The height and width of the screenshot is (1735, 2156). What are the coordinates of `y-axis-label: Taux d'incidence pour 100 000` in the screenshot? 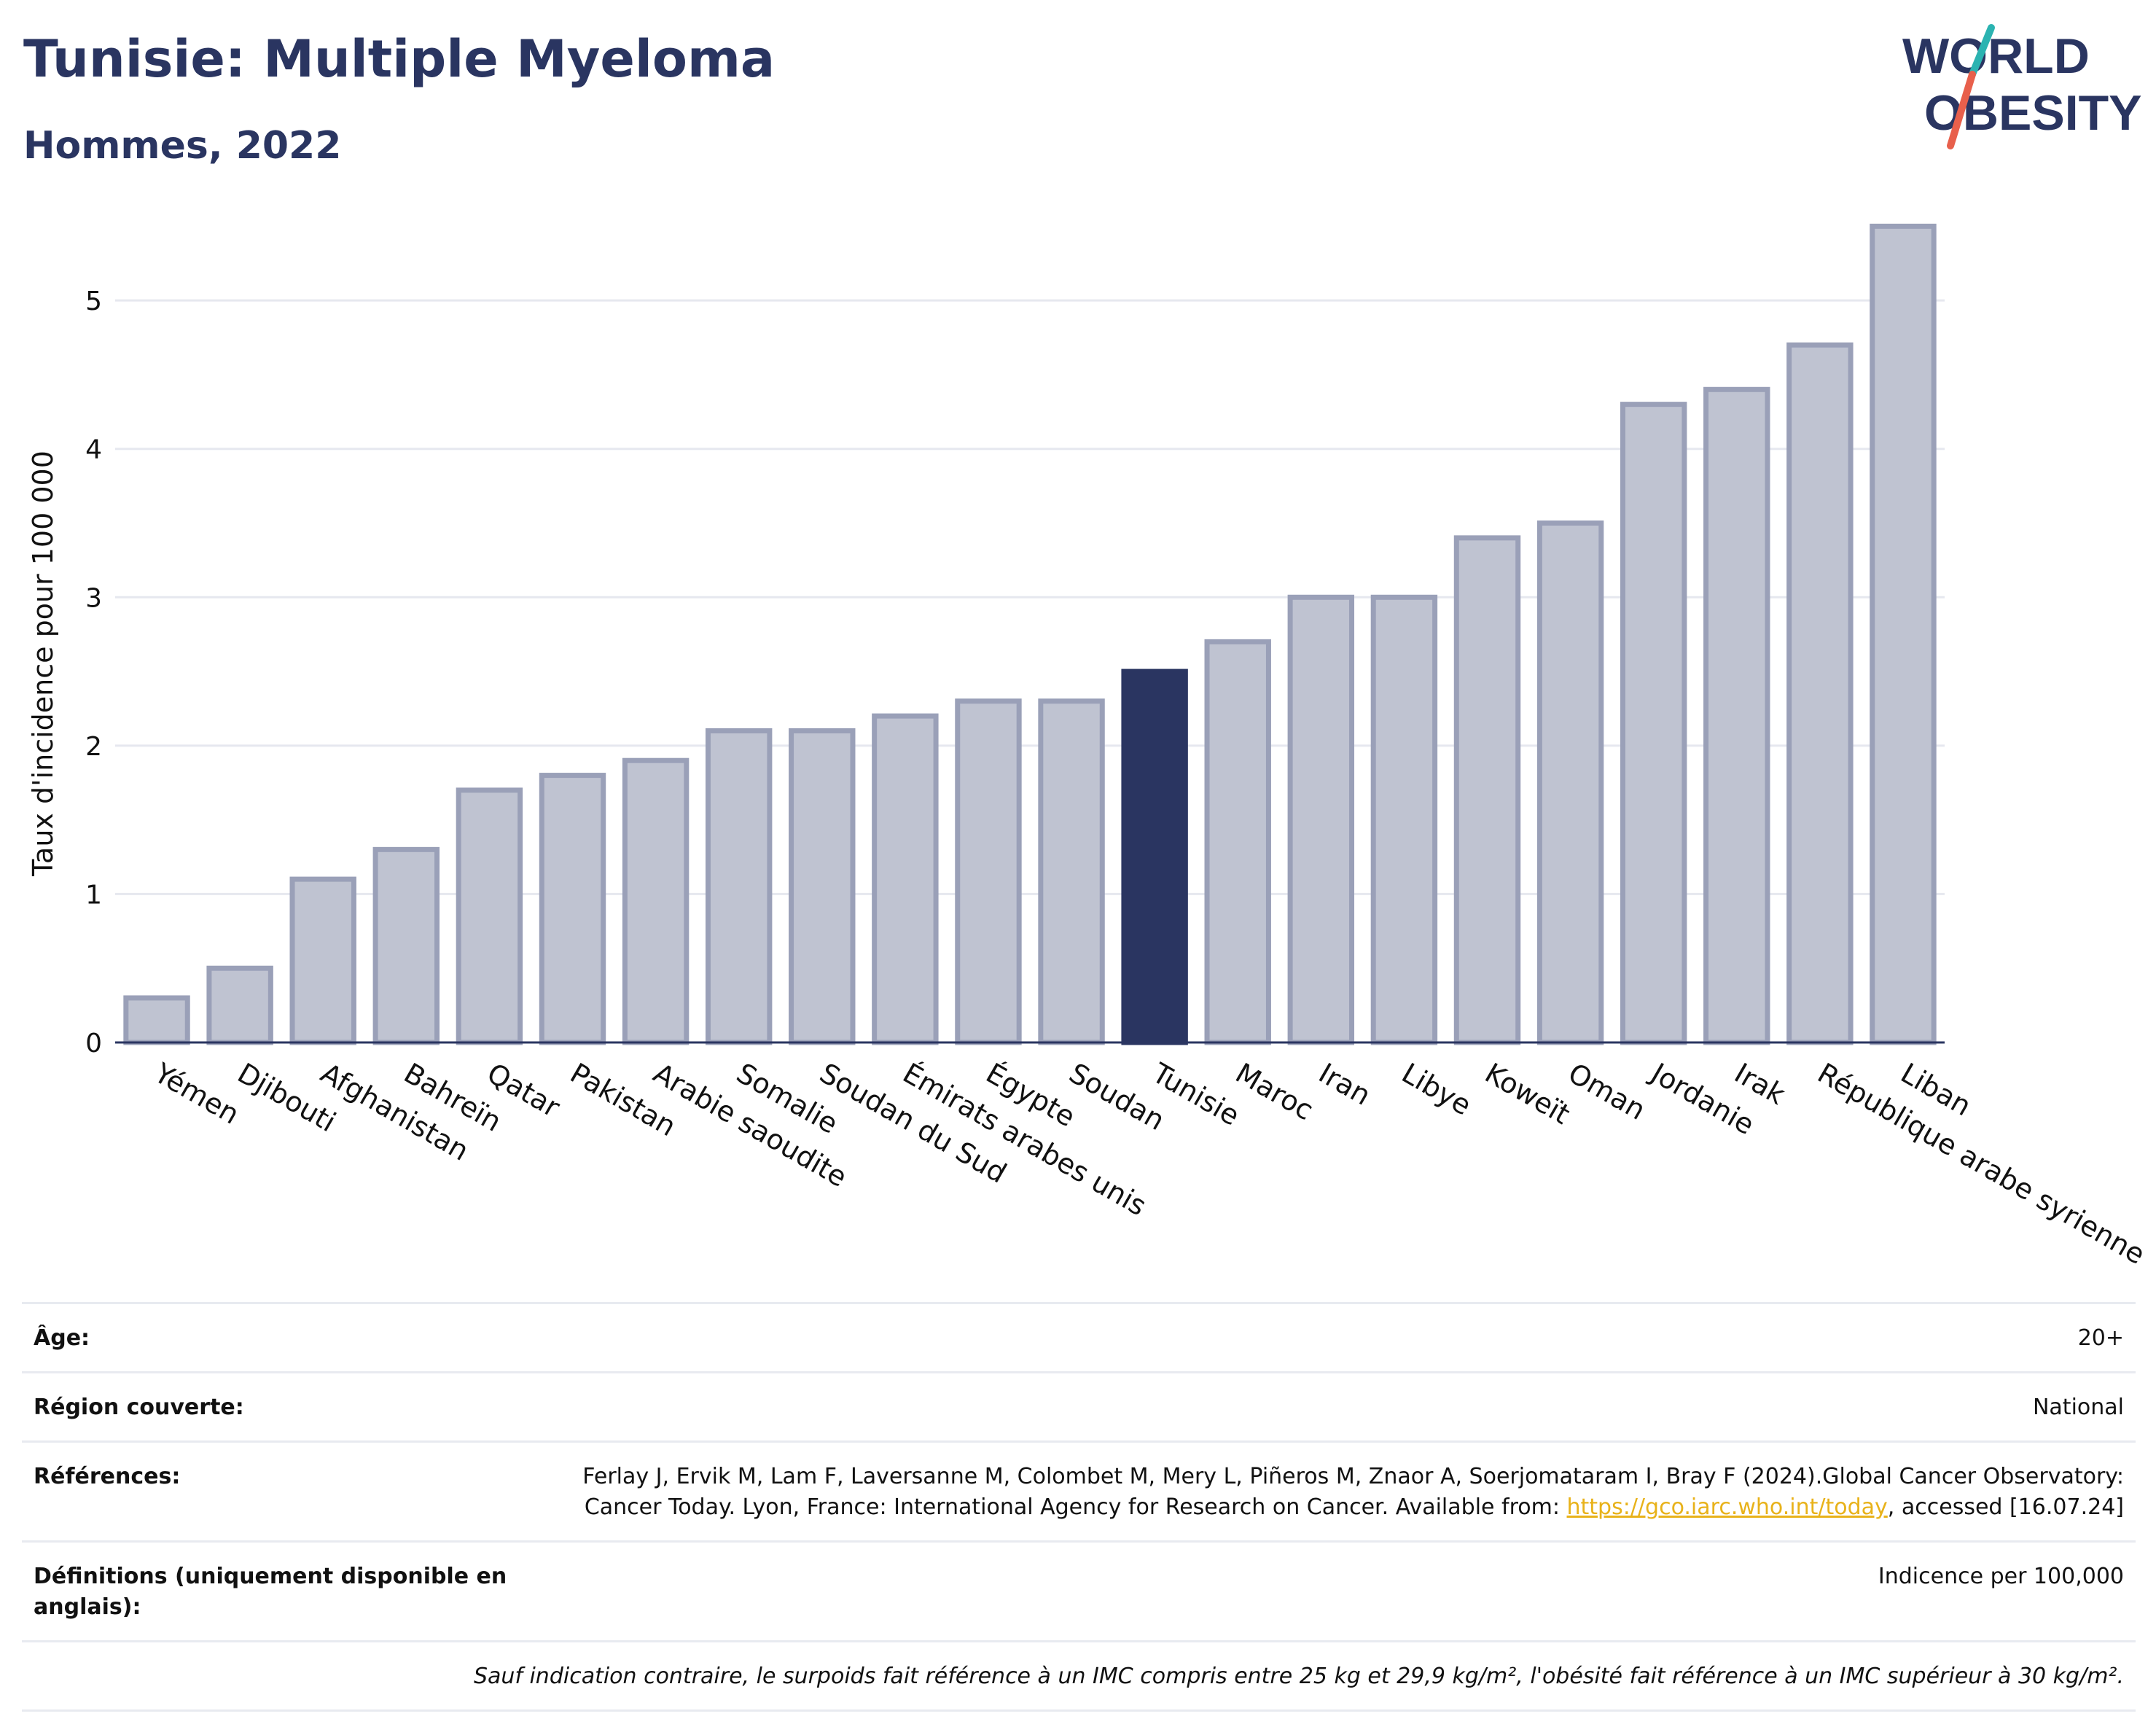 It's located at (43, 664).